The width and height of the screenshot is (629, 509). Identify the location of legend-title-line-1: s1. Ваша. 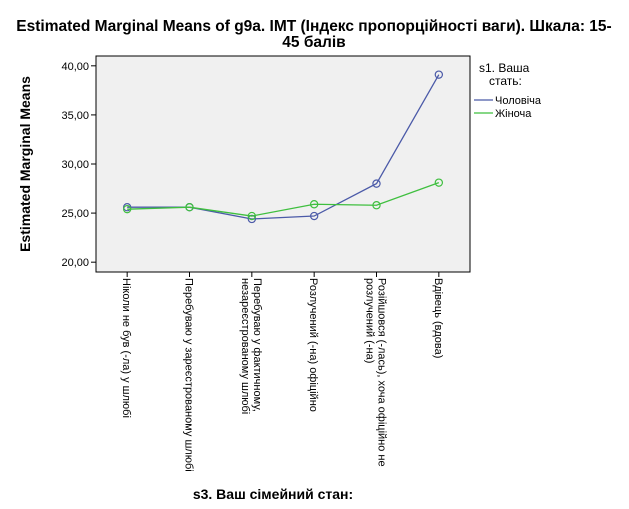
(504, 68).